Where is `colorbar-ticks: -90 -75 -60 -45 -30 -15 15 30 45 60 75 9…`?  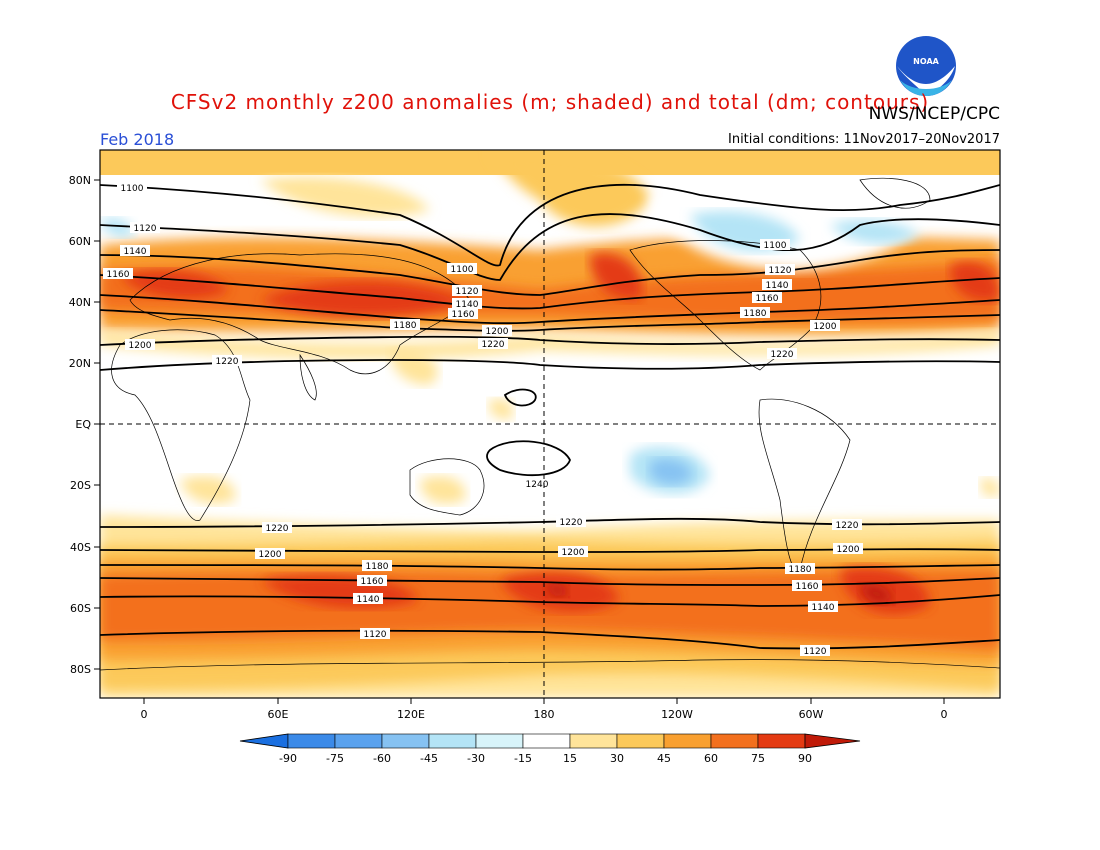
colorbar-ticks: -90 -75 -60 -45 -30 -15 15 30 45 60 75 9… is located at coordinates (545, 758).